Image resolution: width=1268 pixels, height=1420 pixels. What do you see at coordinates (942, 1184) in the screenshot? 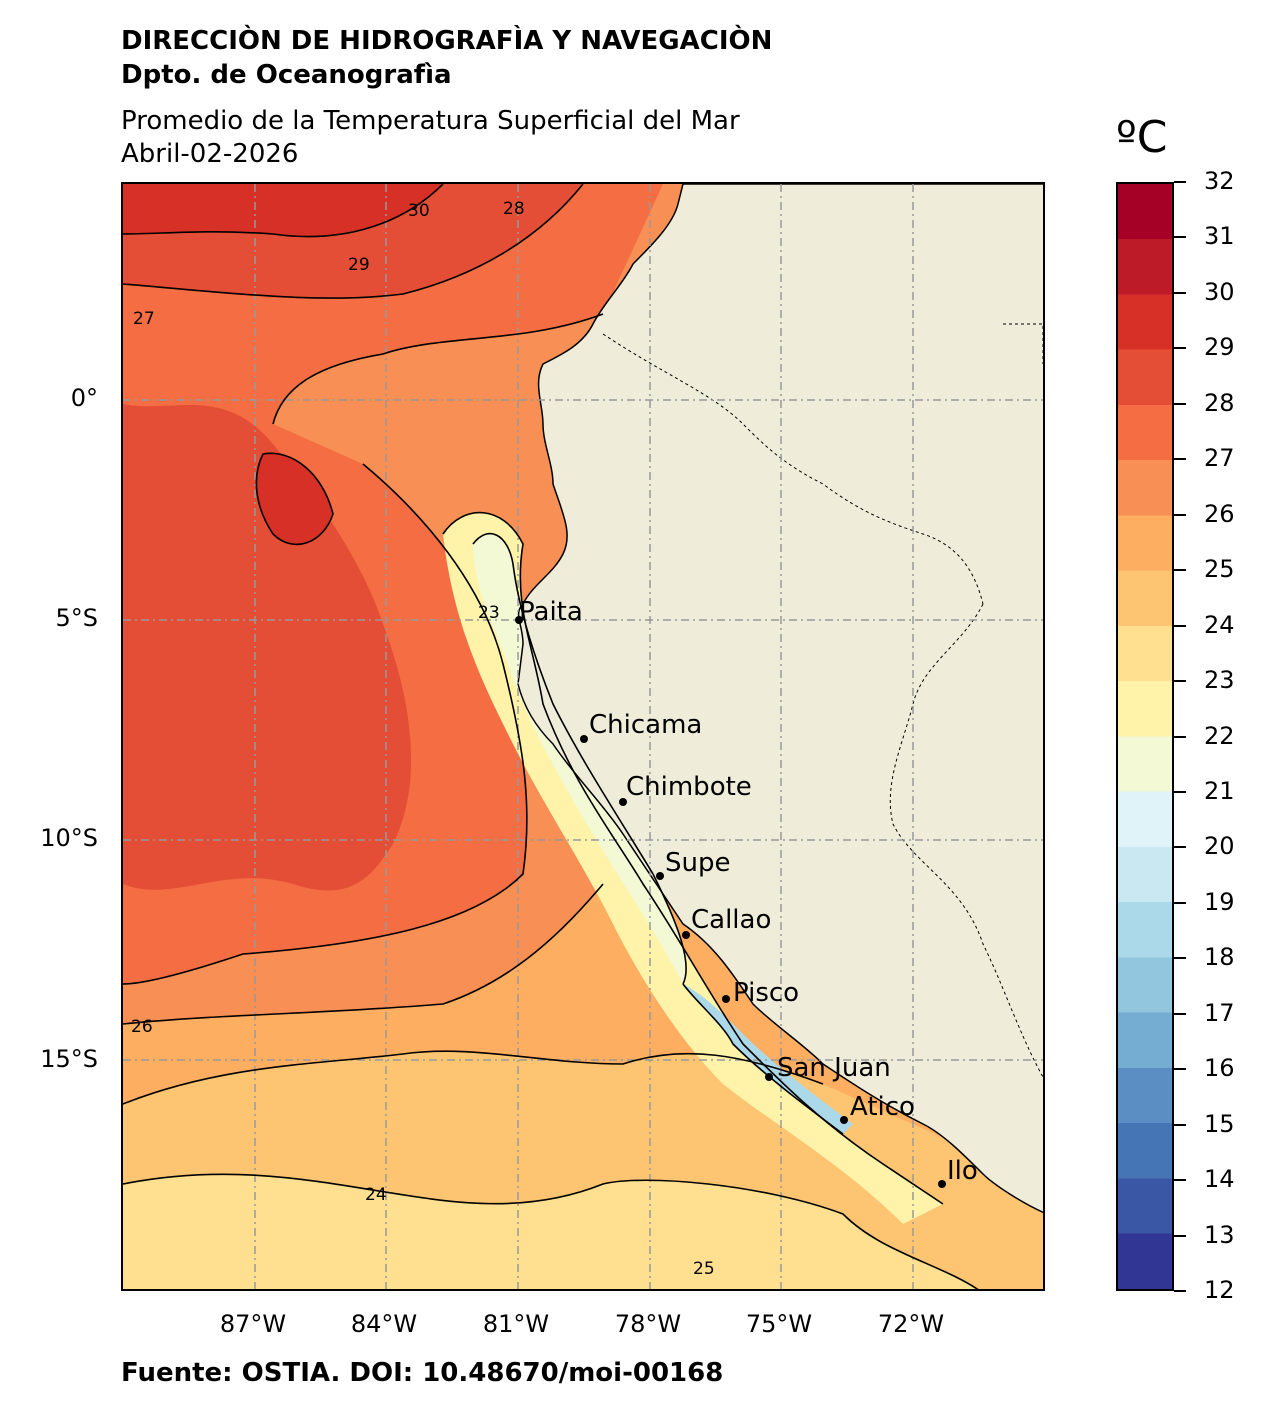
I see `port-marker-ilo` at bounding box center [942, 1184].